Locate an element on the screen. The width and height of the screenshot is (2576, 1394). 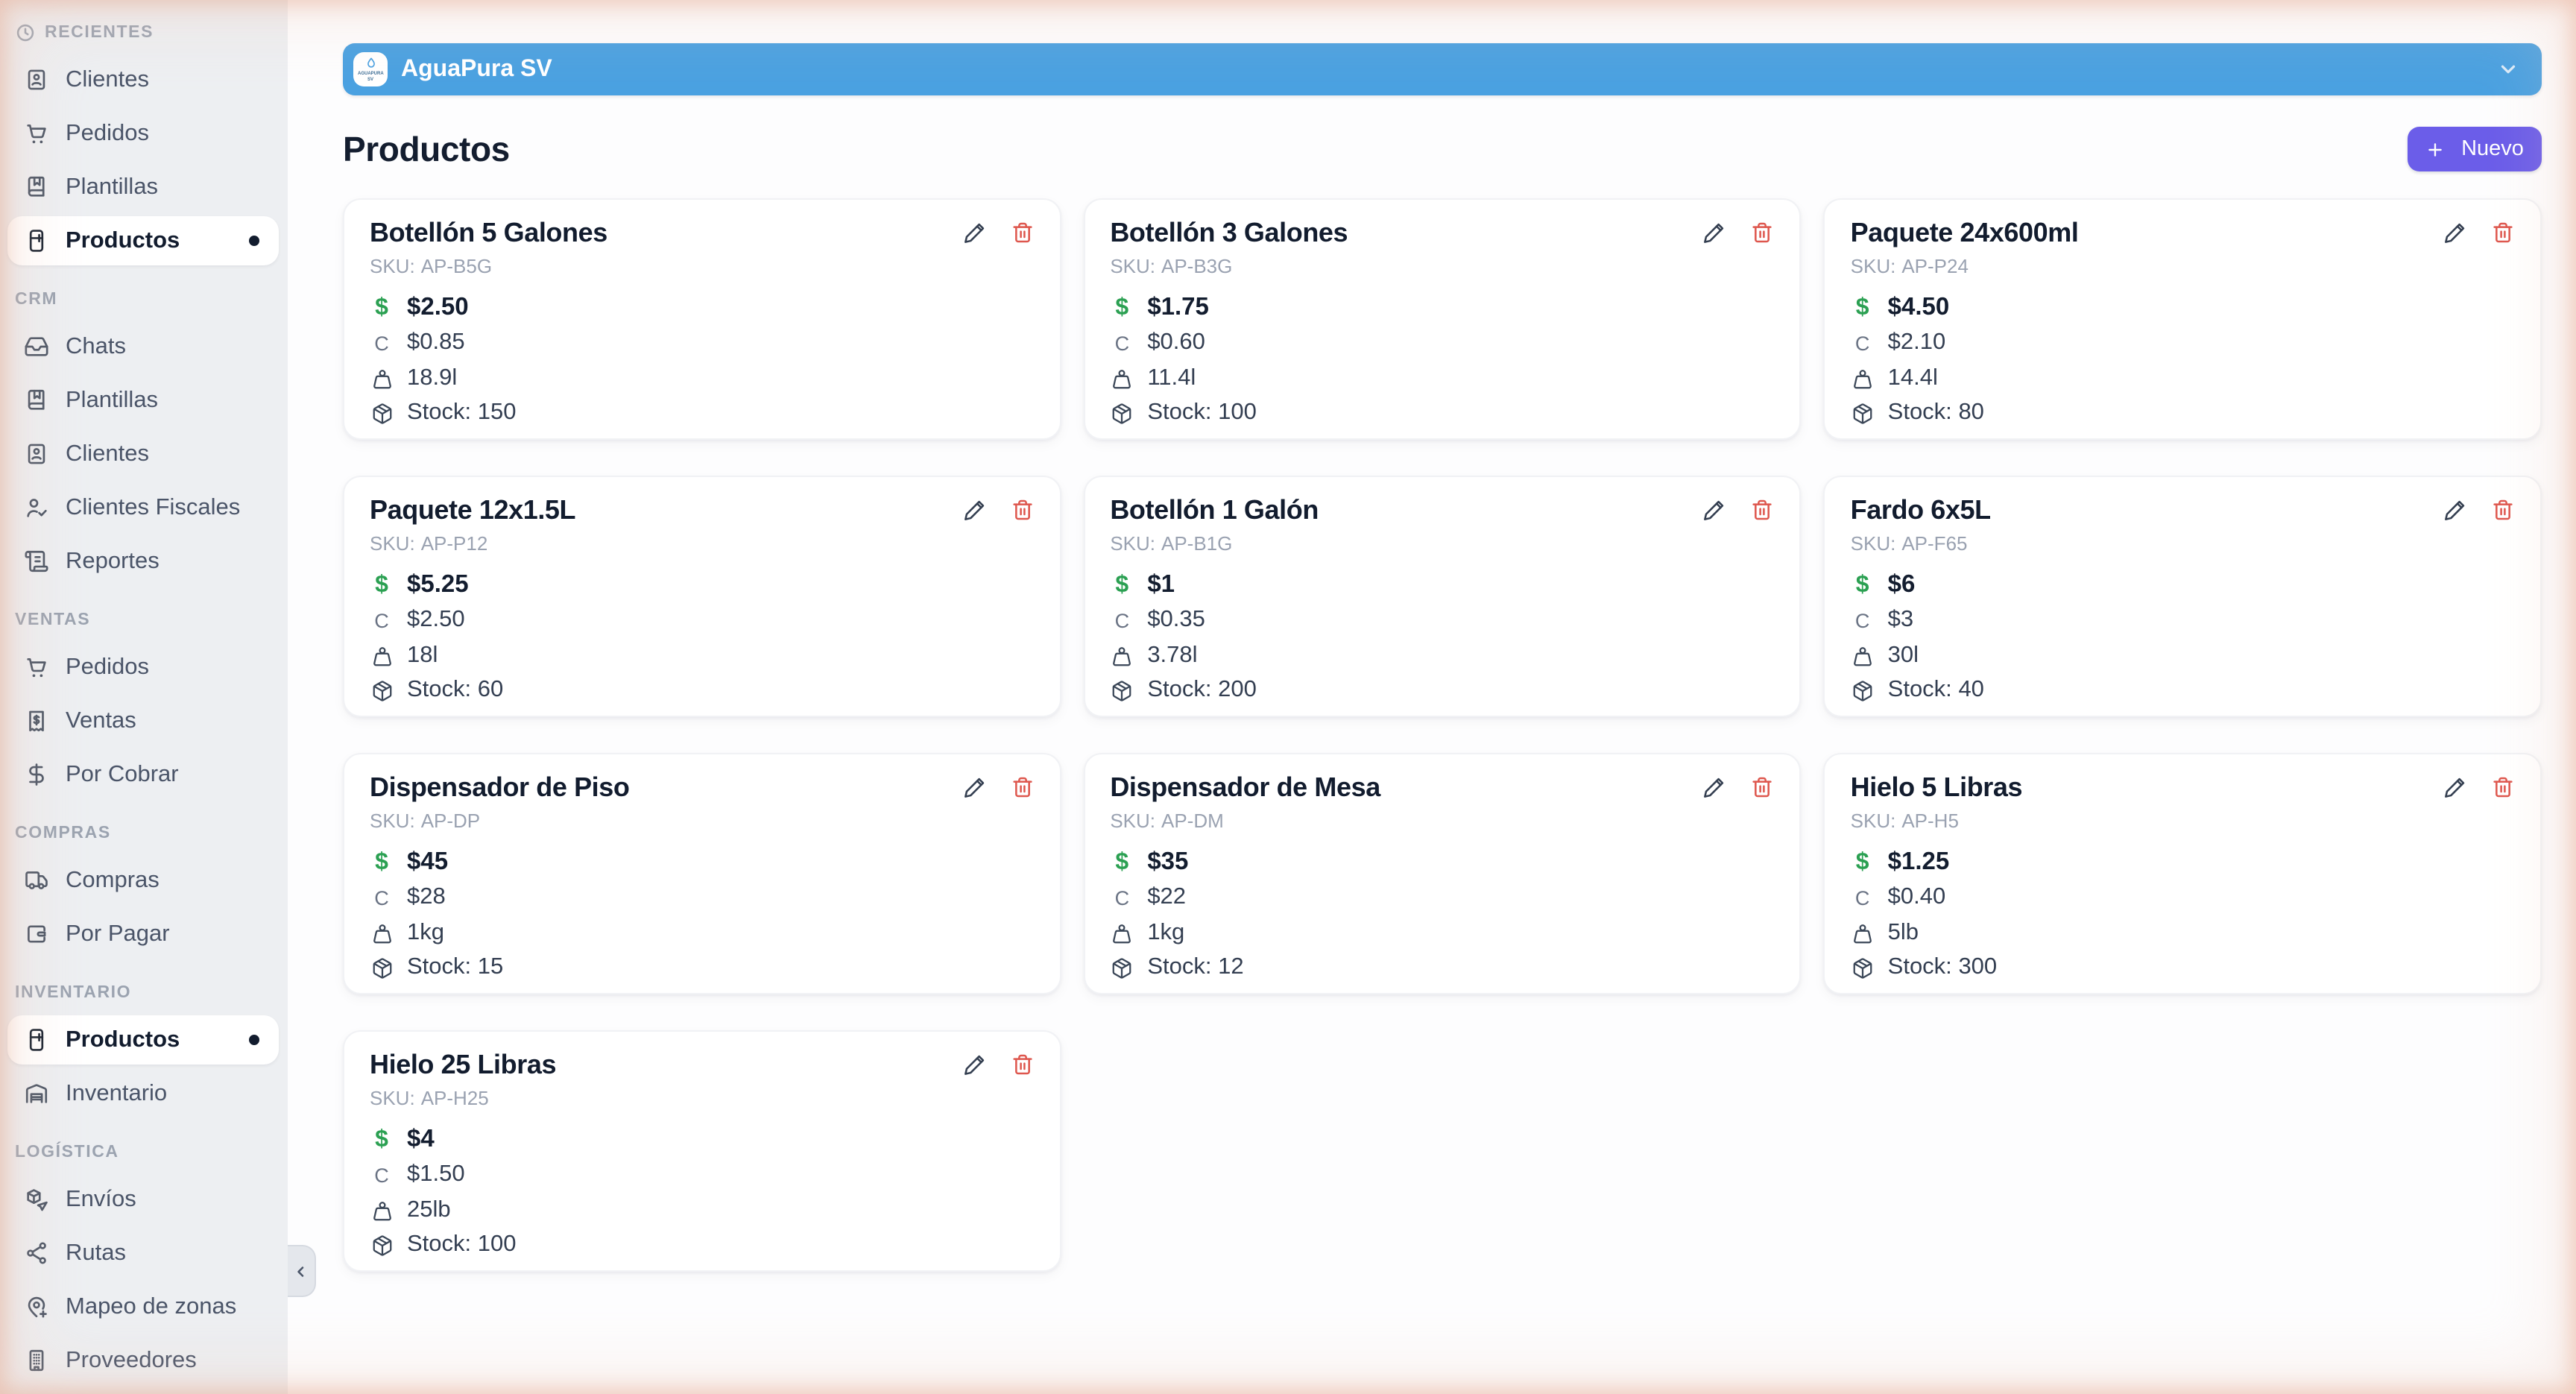
product-sku: SKU: AP-P12 is located at coordinates (429, 543).